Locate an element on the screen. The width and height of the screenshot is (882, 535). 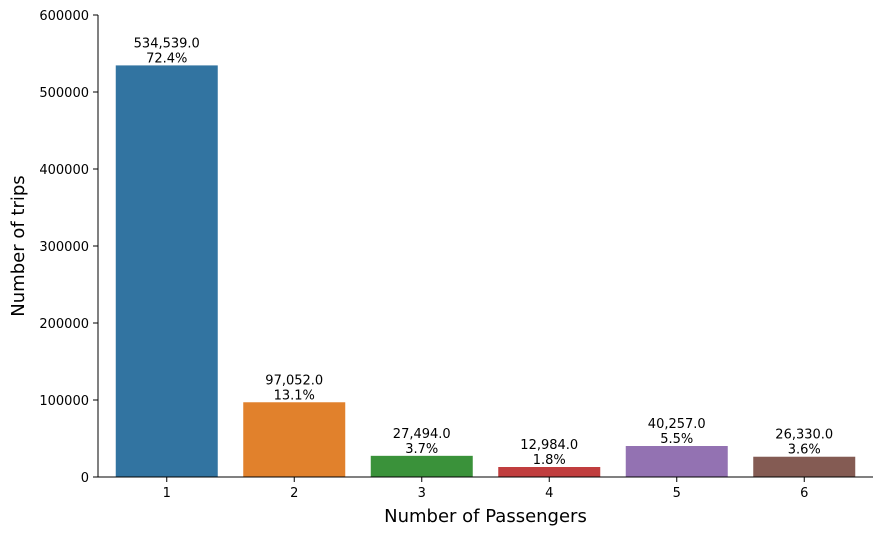
bar-percent-label-2: 13.1% is located at coordinates (294, 395).